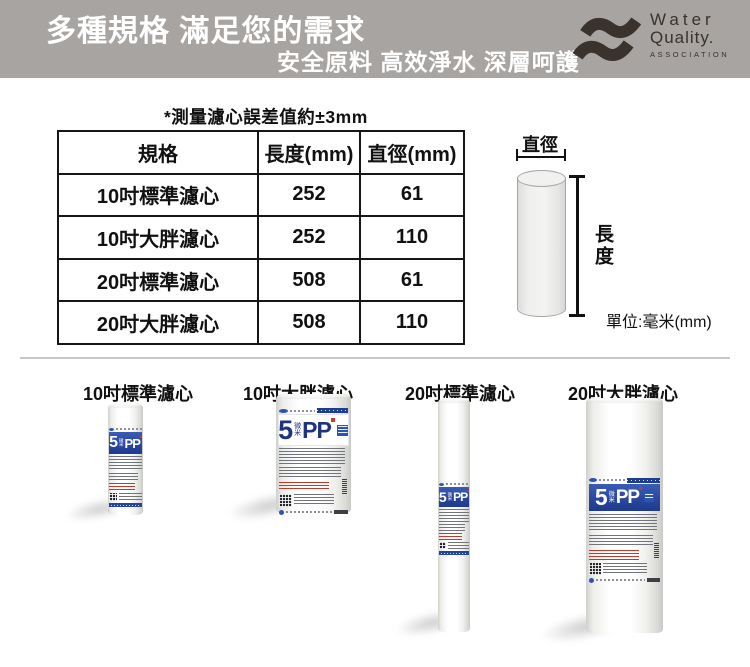  What do you see at coordinates (460, 394) in the screenshot?
I see `product-name-20-standard: 20吋標準濾心` at bounding box center [460, 394].